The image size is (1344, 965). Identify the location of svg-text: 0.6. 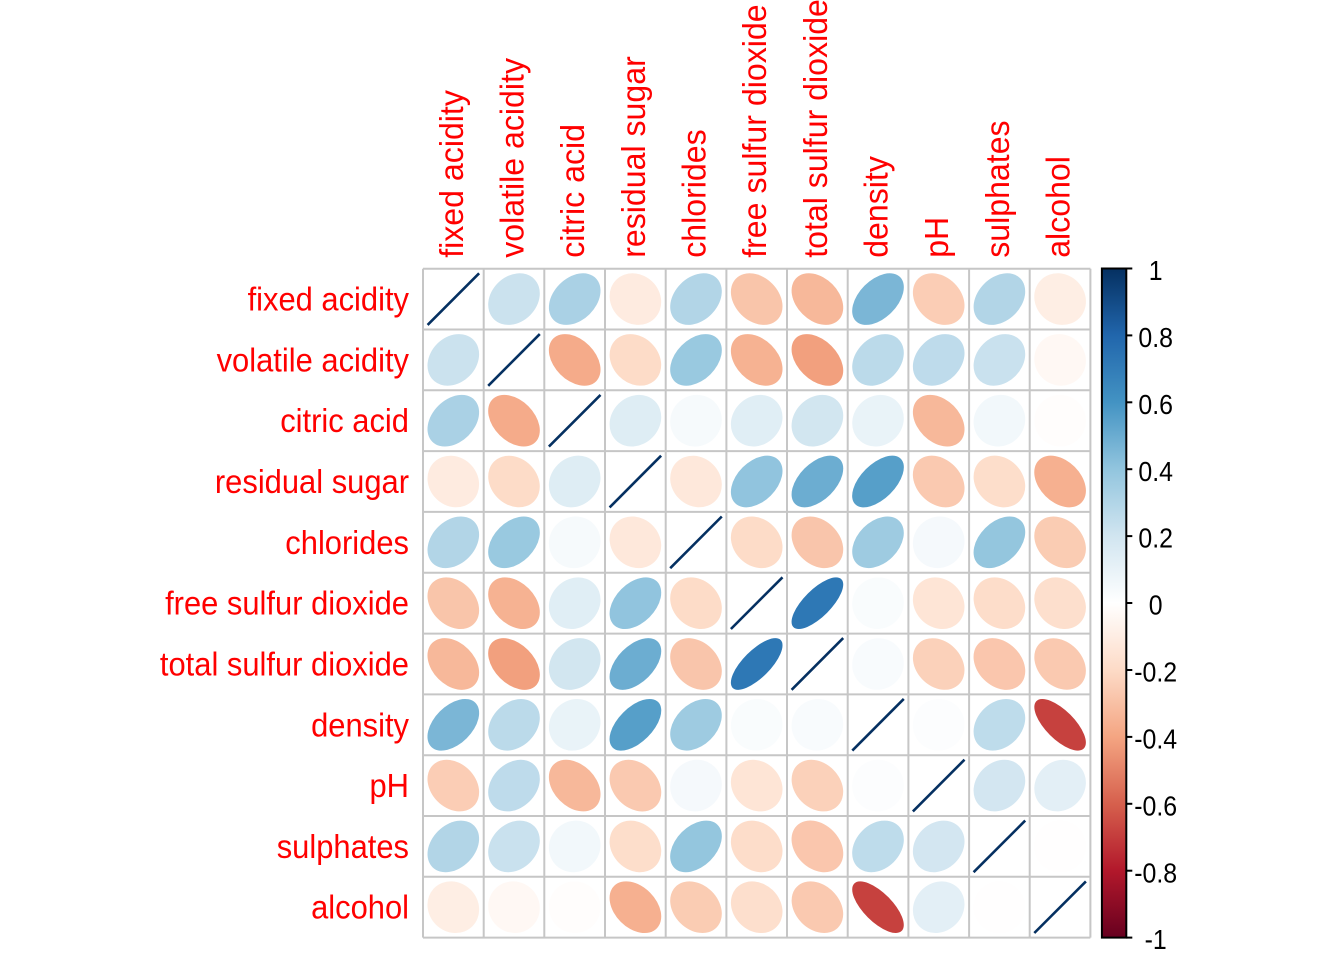
(1155, 404).